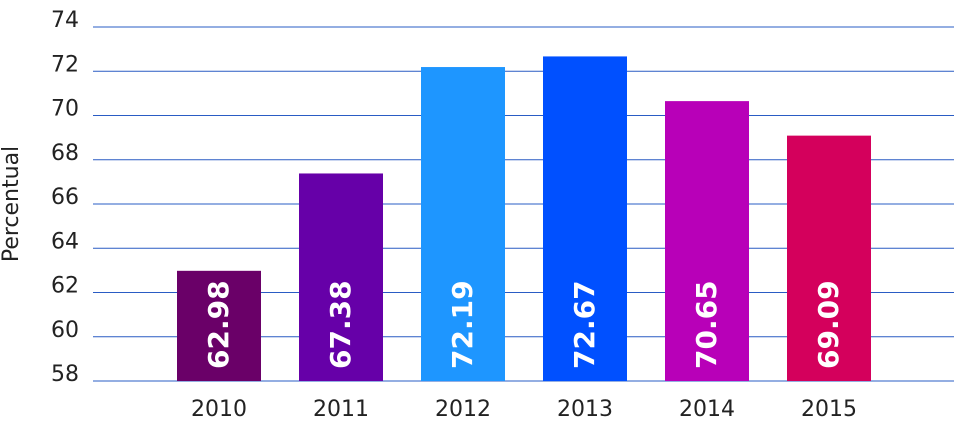  I want to click on data-label: 62.98, so click(218, 324).